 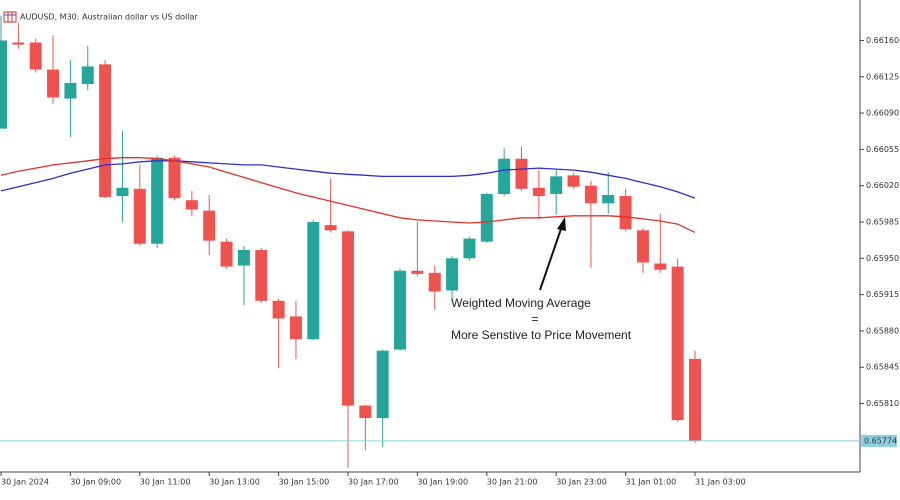 I want to click on y-tick-label: 0.66160, so click(x=882, y=40).